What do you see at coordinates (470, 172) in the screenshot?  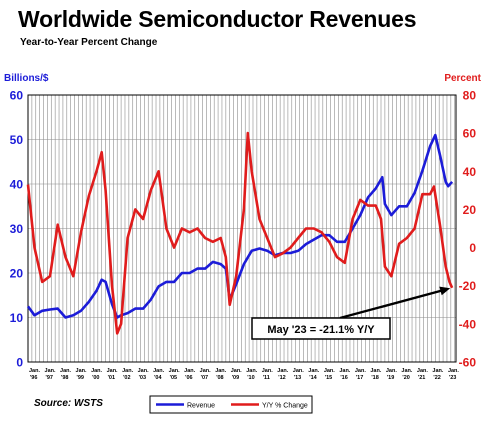 I see `right-axis-tick-label: 40` at bounding box center [470, 172].